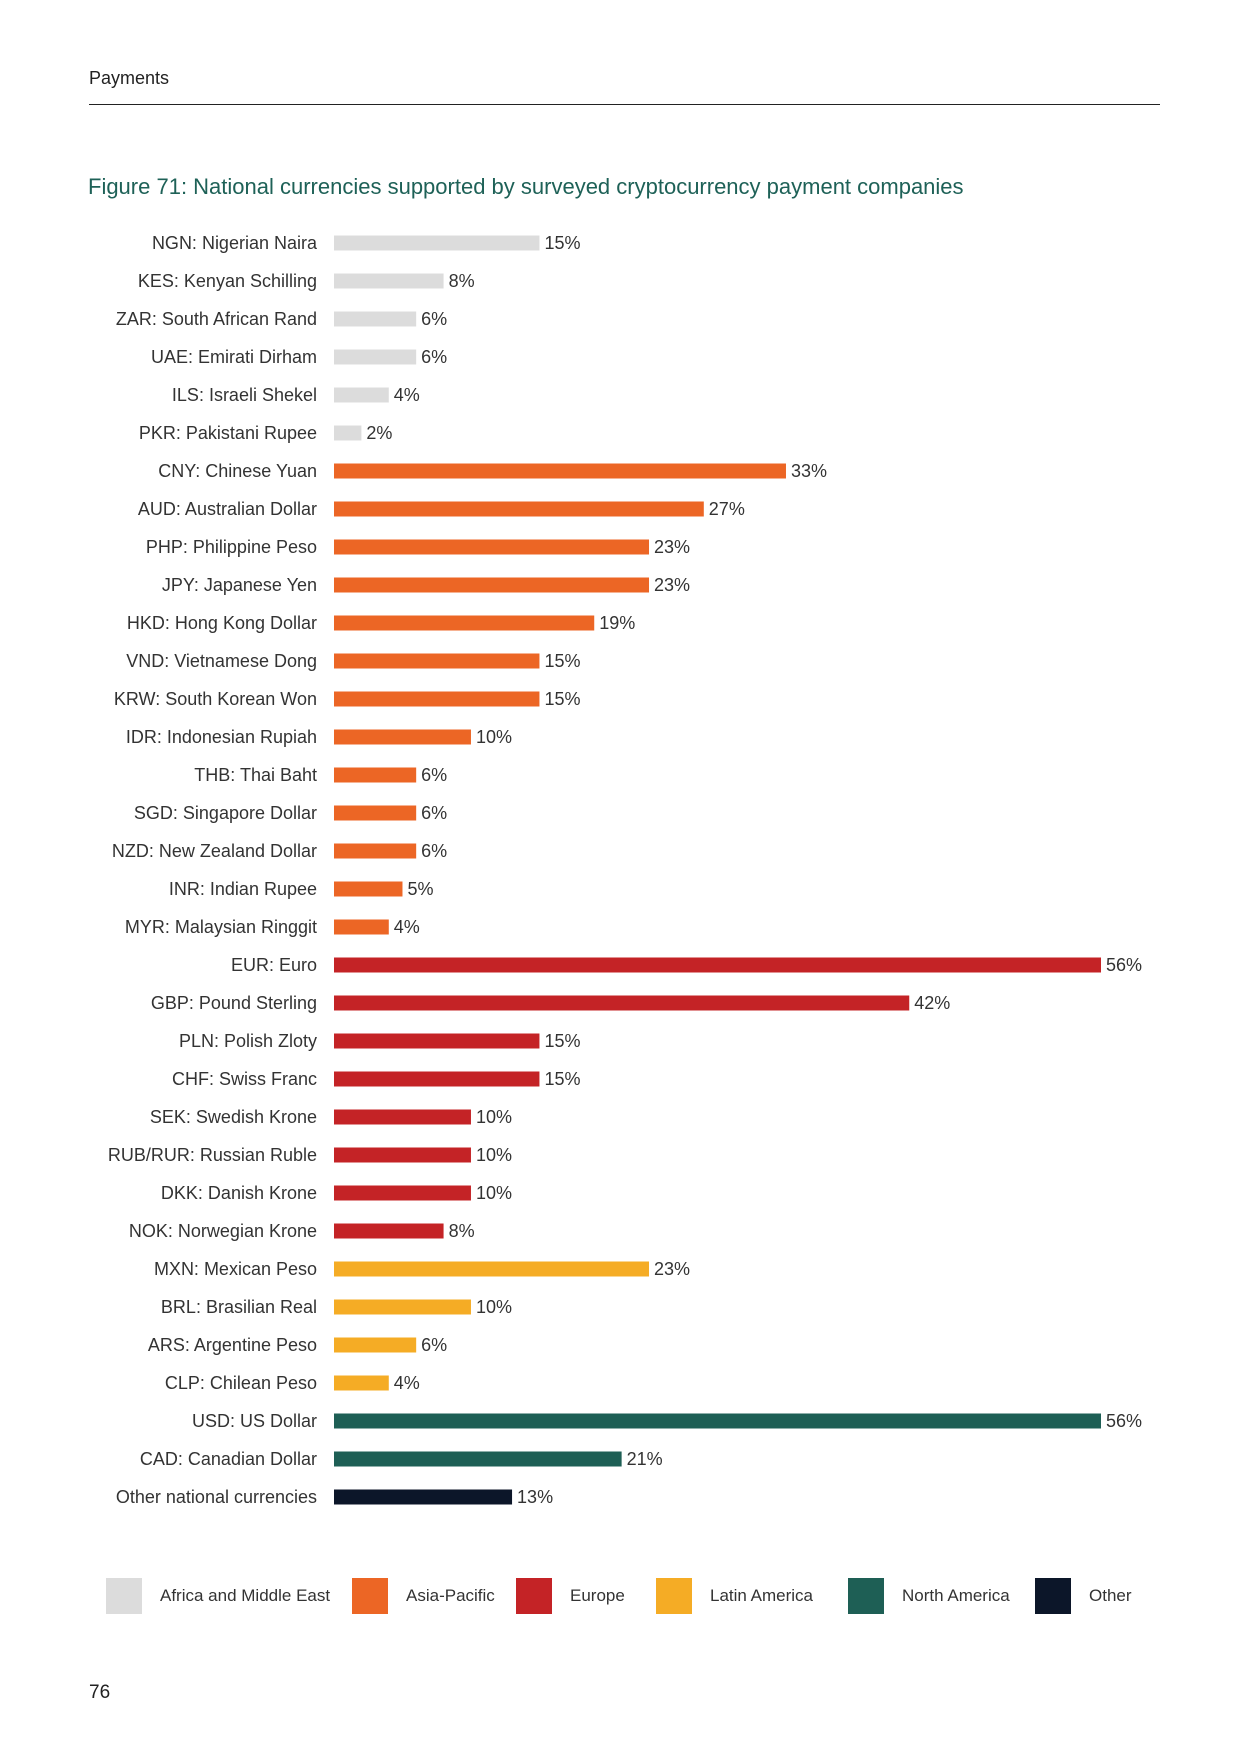 The width and height of the screenshot is (1240, 1754). I want to click on category-label: Other national currencies, so click(216, 1497).